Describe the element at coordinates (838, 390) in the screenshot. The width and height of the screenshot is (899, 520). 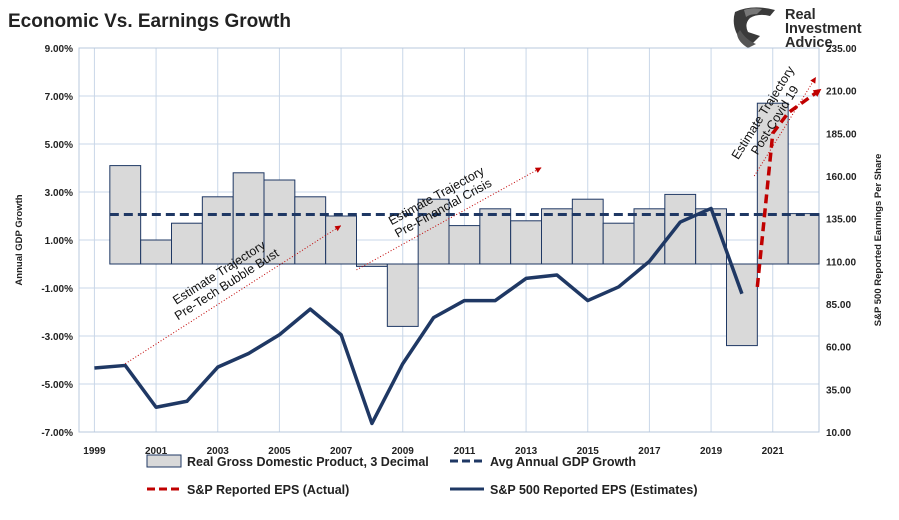
I see `right-tick-label: 35.00` at that location.